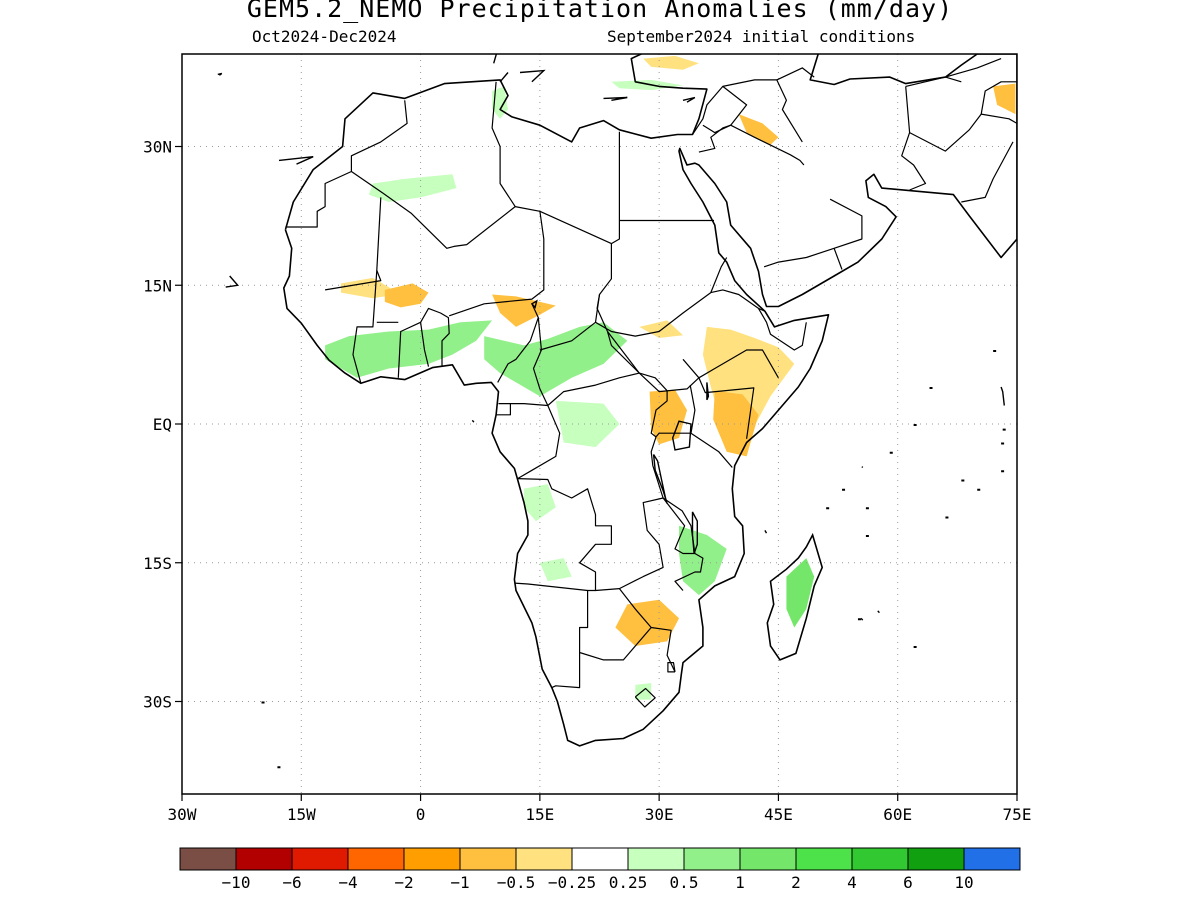  I want to click on anomaly-burkina-dry, so click(406, 295).